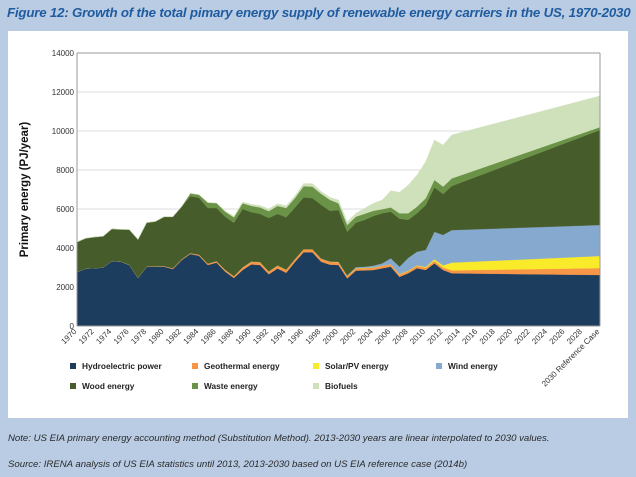 The image size is (636, 477). I want to click on x-tick-label: 2020, so click(504, 336).